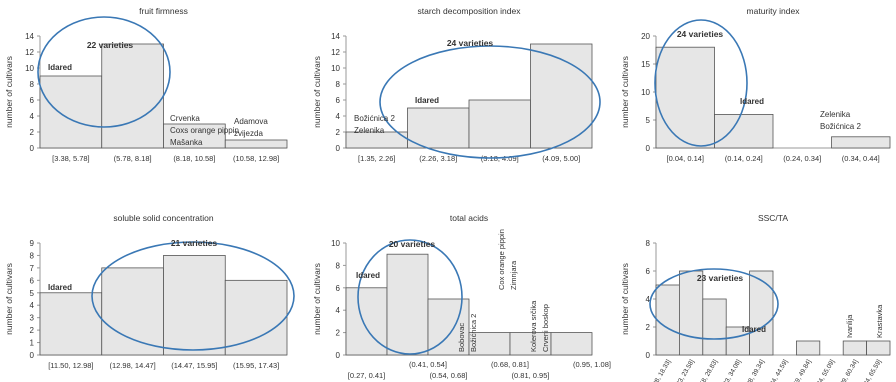 The image size is (896, 382). What do you see at coordinates (251, 121) in the screenshot?
I see `annotation-label: Adamova` at bounding box center [251, 121].